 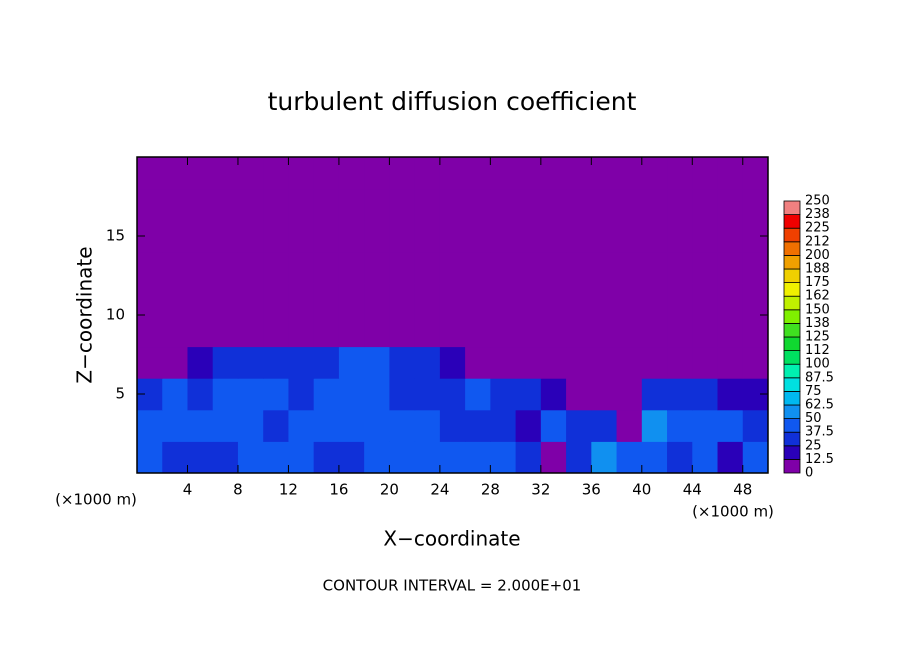 What do you see at coordinates (288, 490) in the screenshot?
I see `x-tick-label: 12` at bounding box center [288, 490].